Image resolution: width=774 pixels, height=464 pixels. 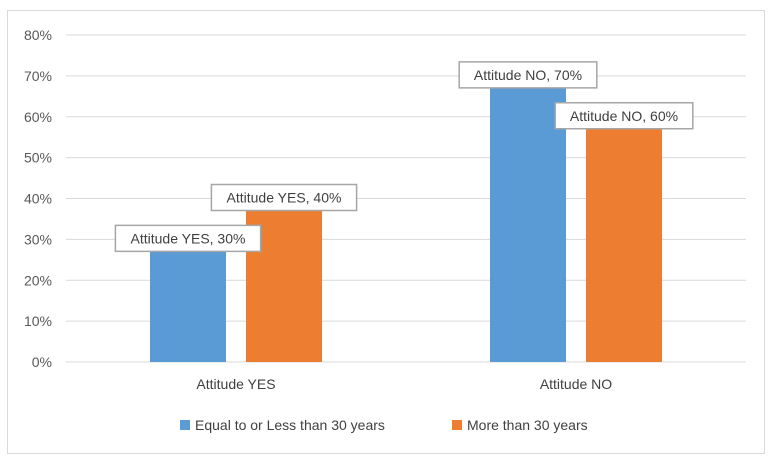 I want to click on y-tick-label: 60%, so click(x=38, y=117).